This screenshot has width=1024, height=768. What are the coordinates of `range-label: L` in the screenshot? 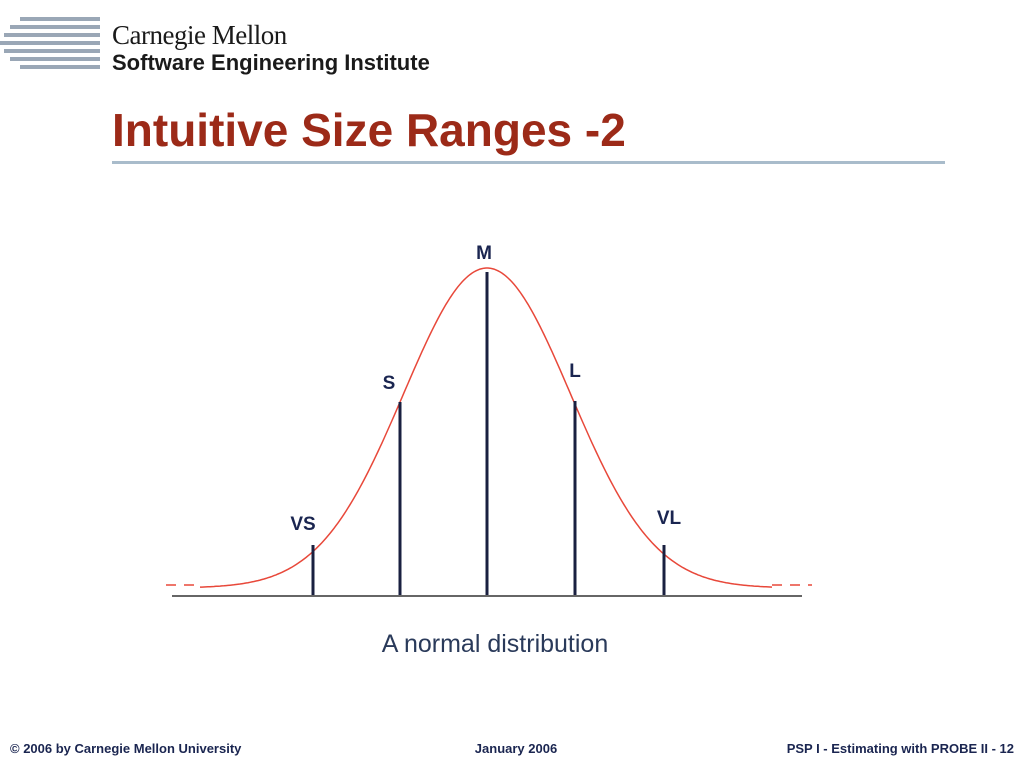 It's located at (575, 371).